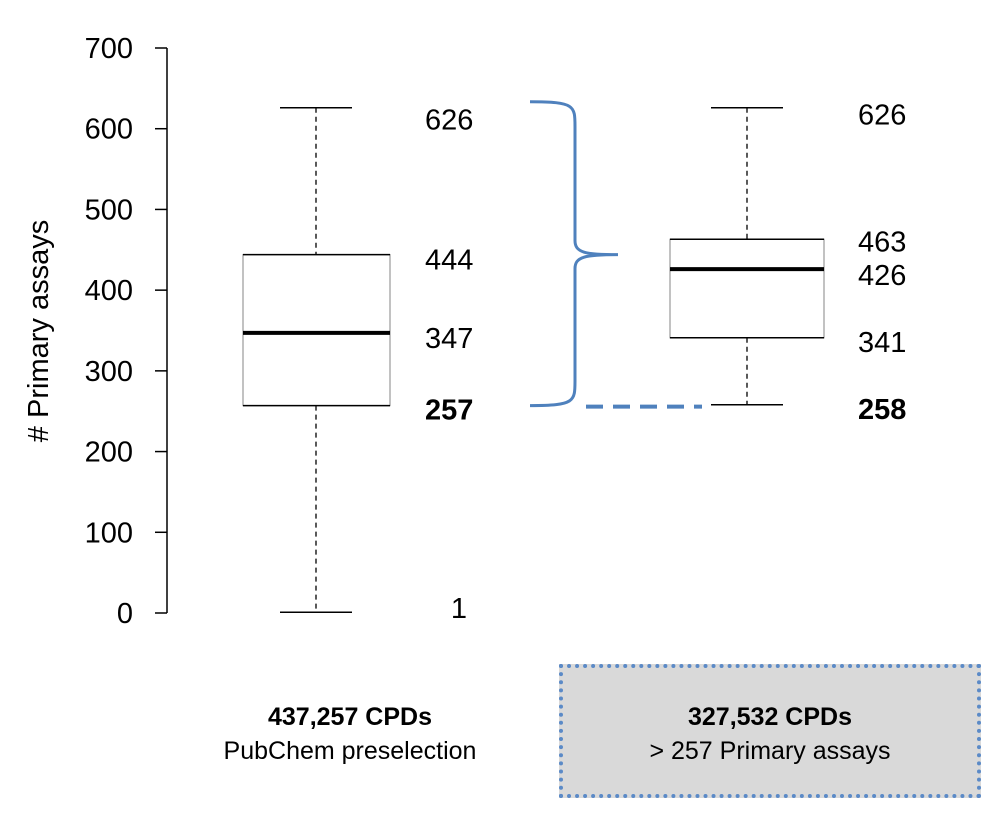 Image resolution: width=1000 pixels, height=814 pixels. Describe the element at coordinates (449, 411) in the screenshot. I see `label-q1: 257` at that location.